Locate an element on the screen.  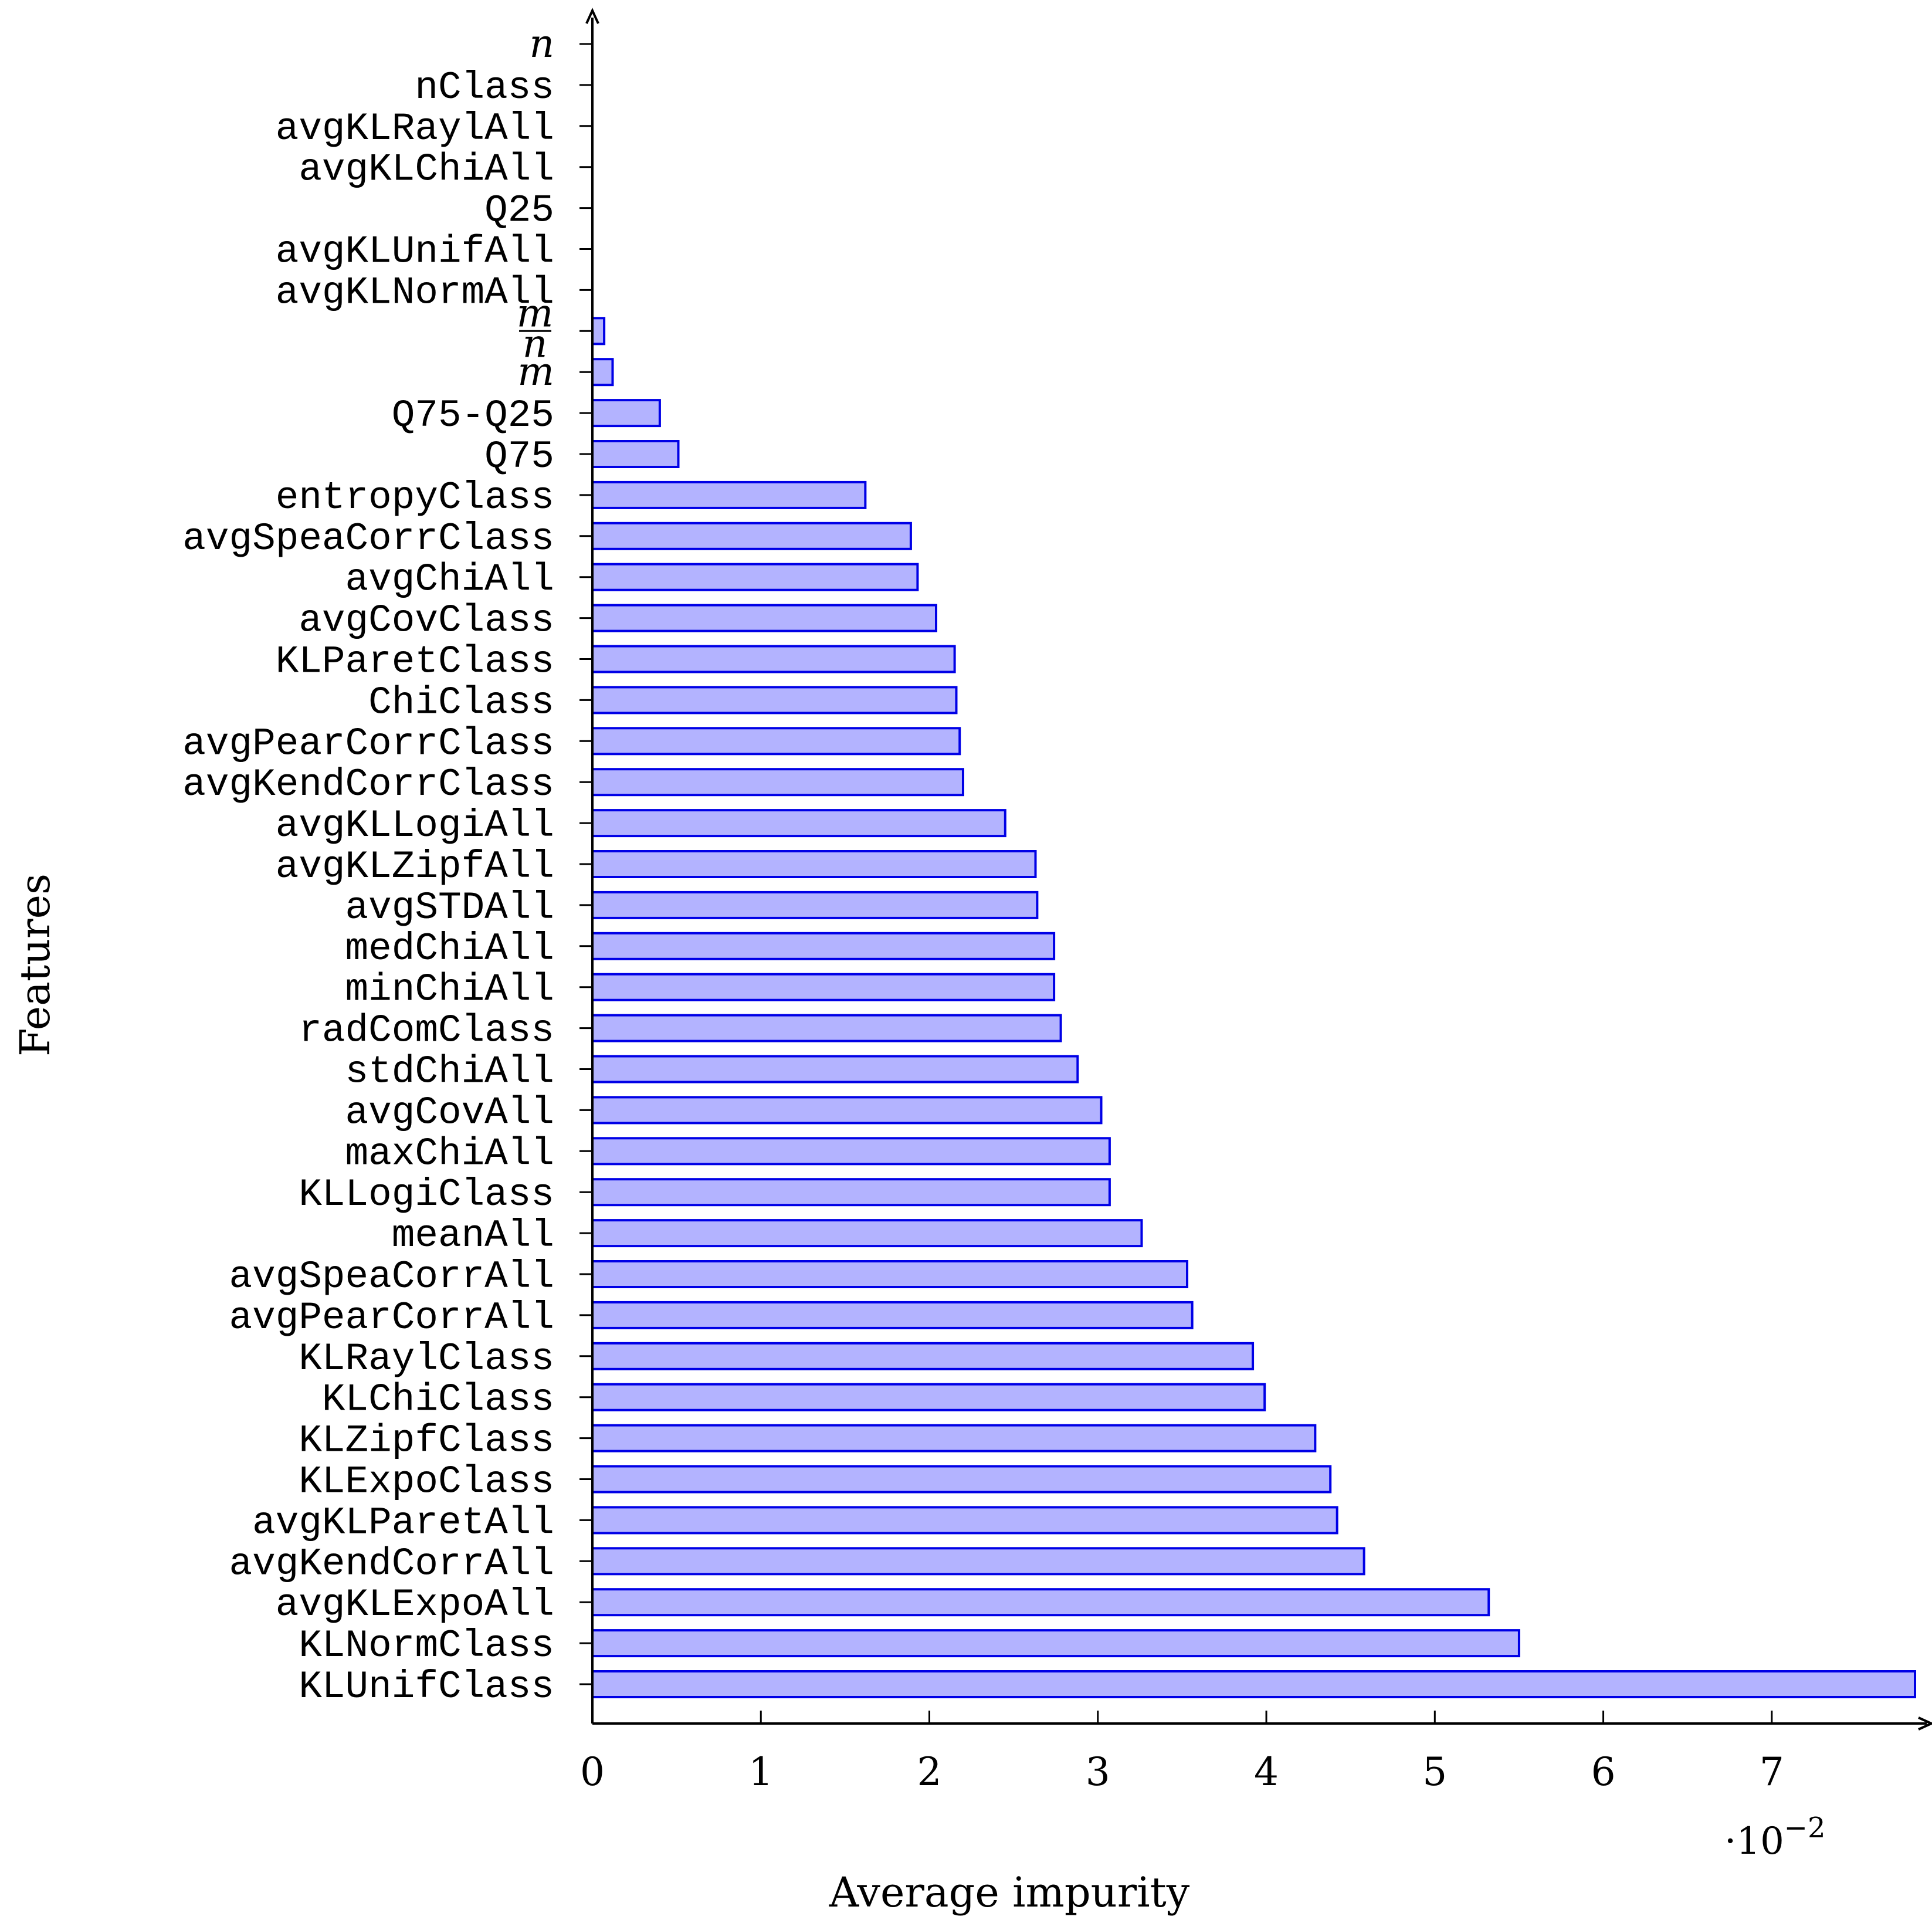
y-tick-label: avgSpeaCorrAll is located at coordinates (392, 1277).